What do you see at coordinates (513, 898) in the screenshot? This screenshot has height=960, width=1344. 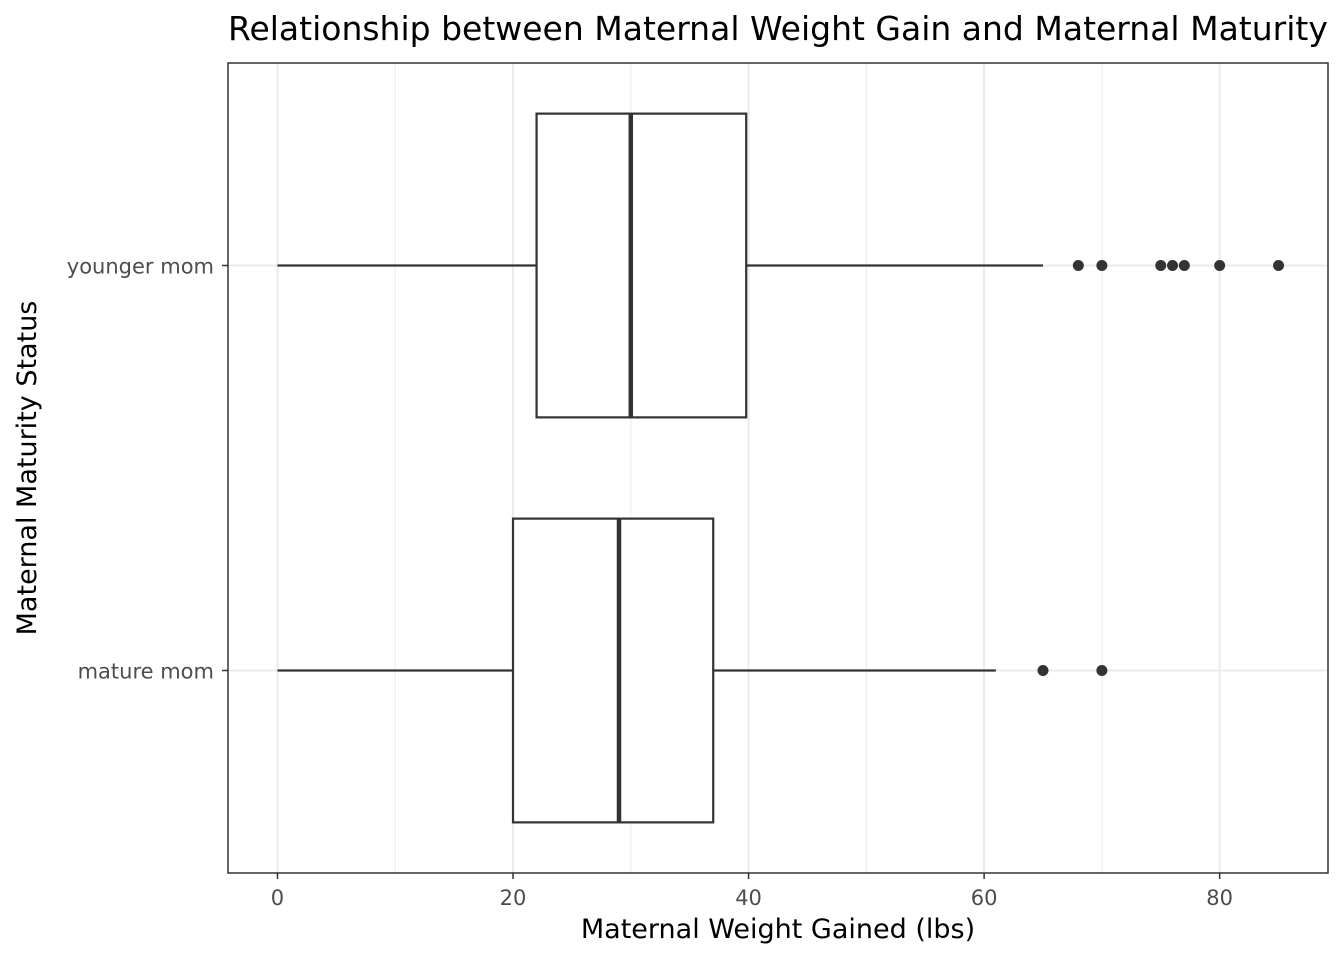 I see `x-tick-label: 20` at bounding box center [513, 898].